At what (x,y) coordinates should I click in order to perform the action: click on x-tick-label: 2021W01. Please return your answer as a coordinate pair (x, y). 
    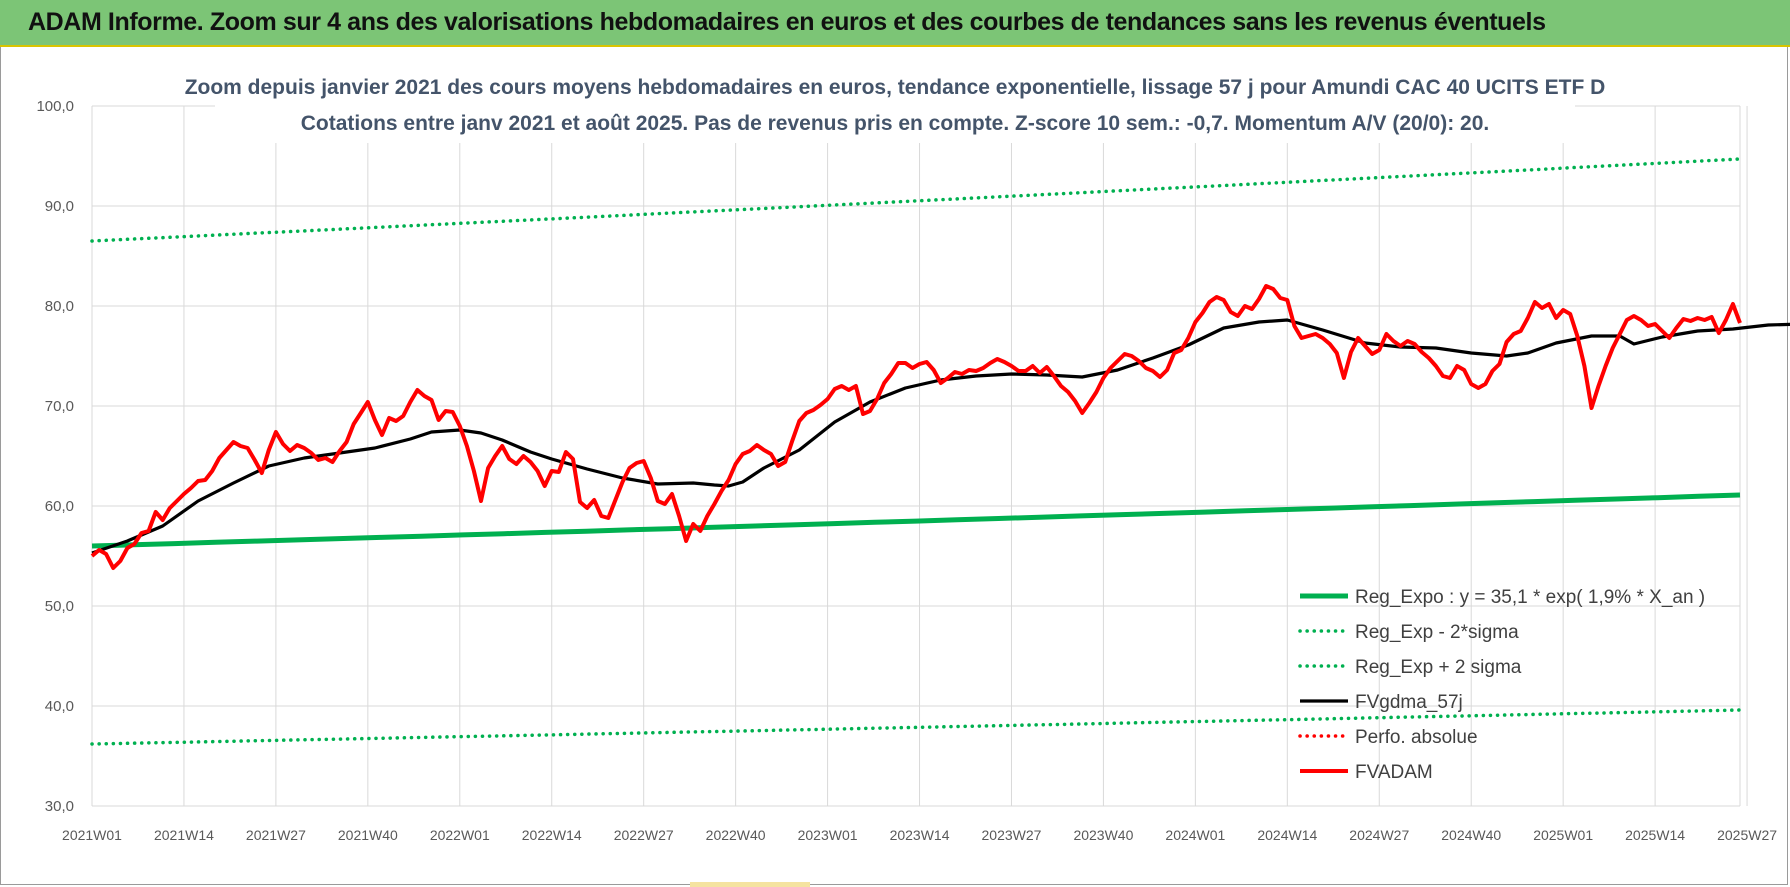
    Looking at the image, I should click on (92, 835).